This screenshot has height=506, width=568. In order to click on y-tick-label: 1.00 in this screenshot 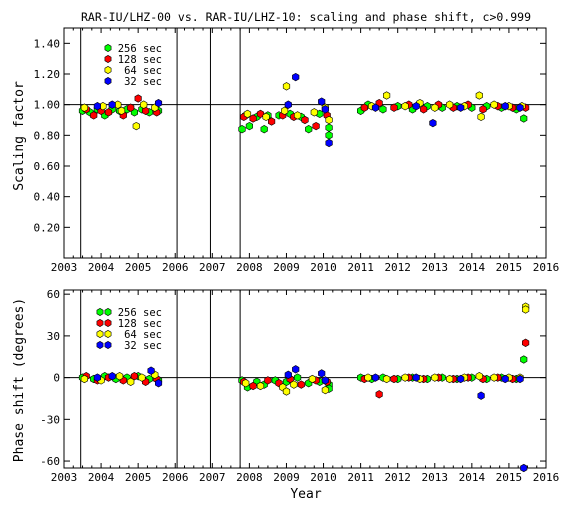, I will do `click(47, 105)`.